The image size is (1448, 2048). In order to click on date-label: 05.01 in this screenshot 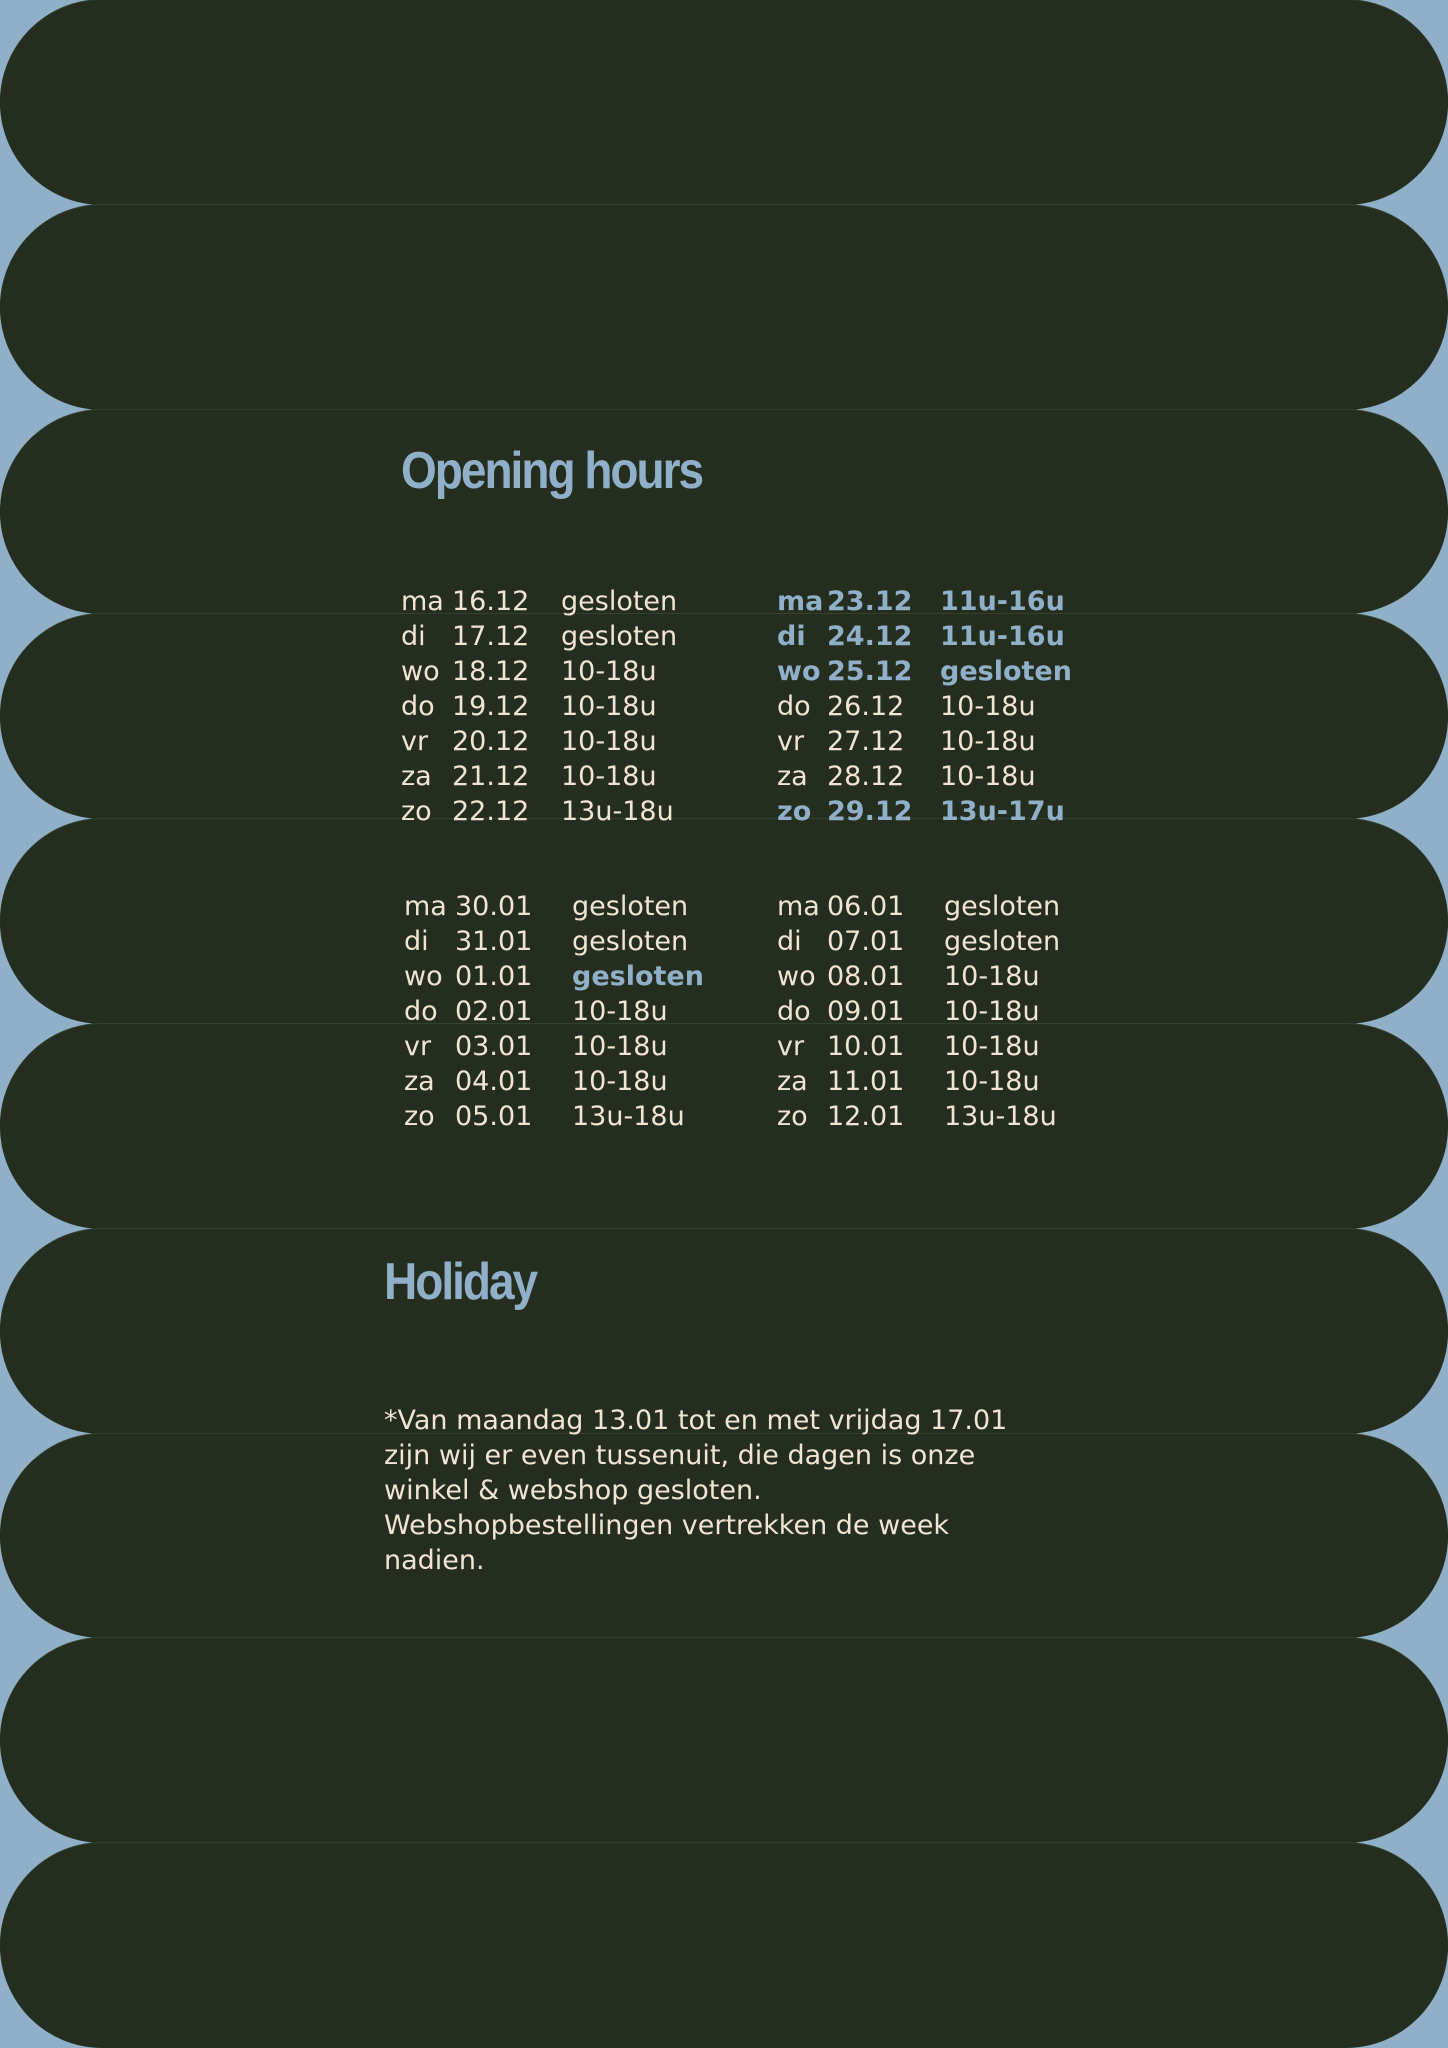, I will do `click(494, 1116)`.